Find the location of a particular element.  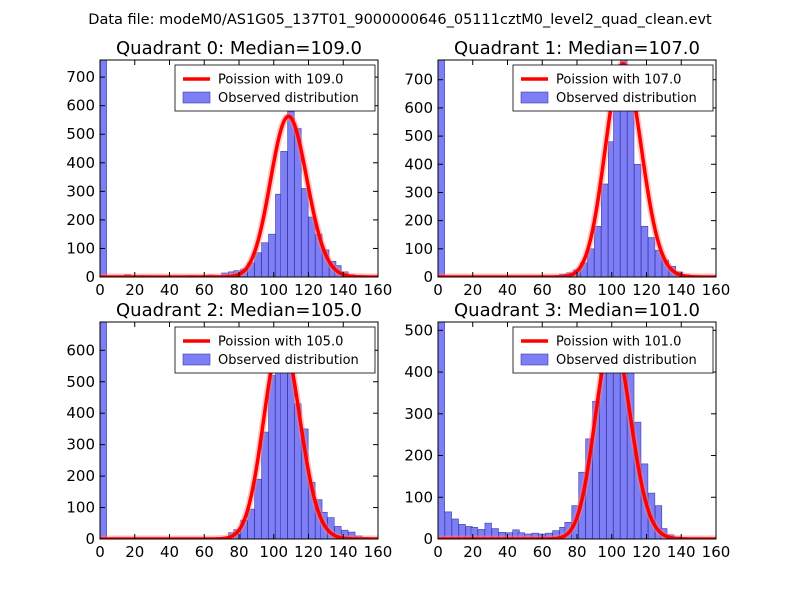

y-tick-label: 600 is located at coordinates (80, 106).